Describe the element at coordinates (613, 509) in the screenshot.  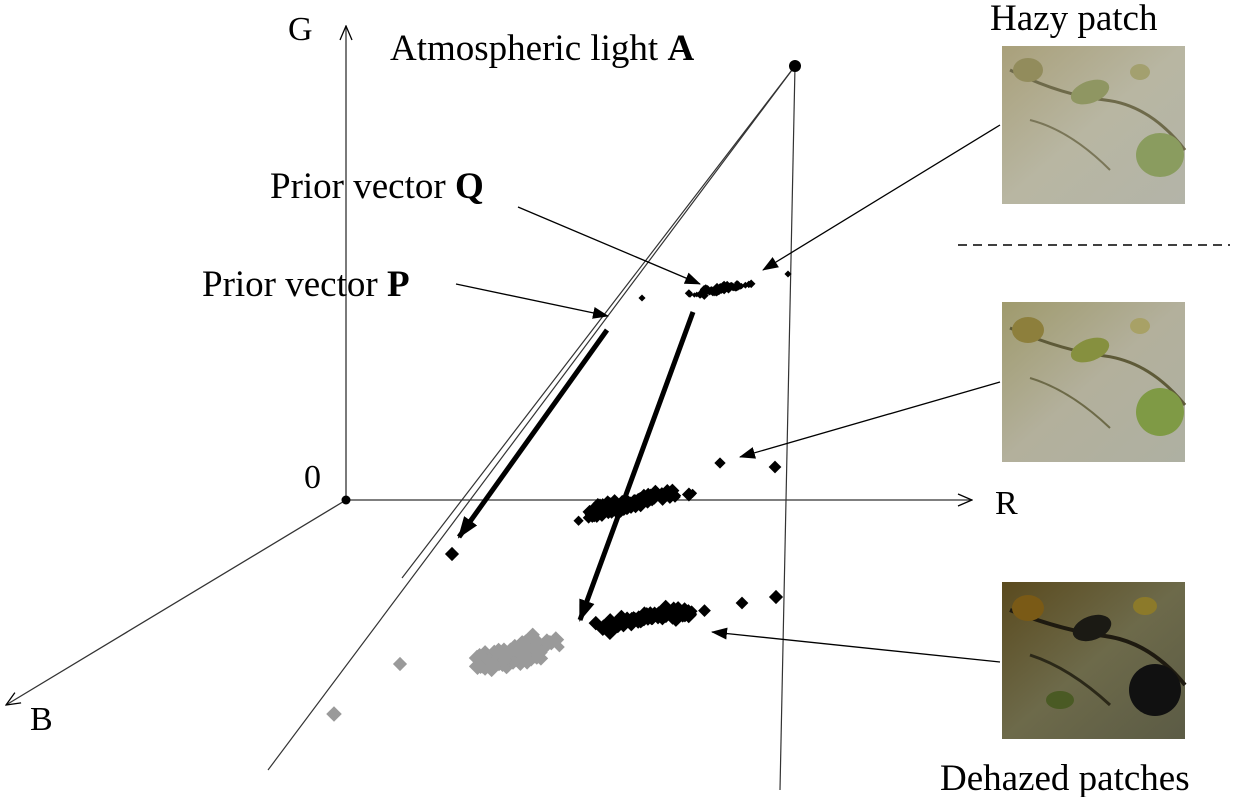
I see `cluster-middle` at that location.